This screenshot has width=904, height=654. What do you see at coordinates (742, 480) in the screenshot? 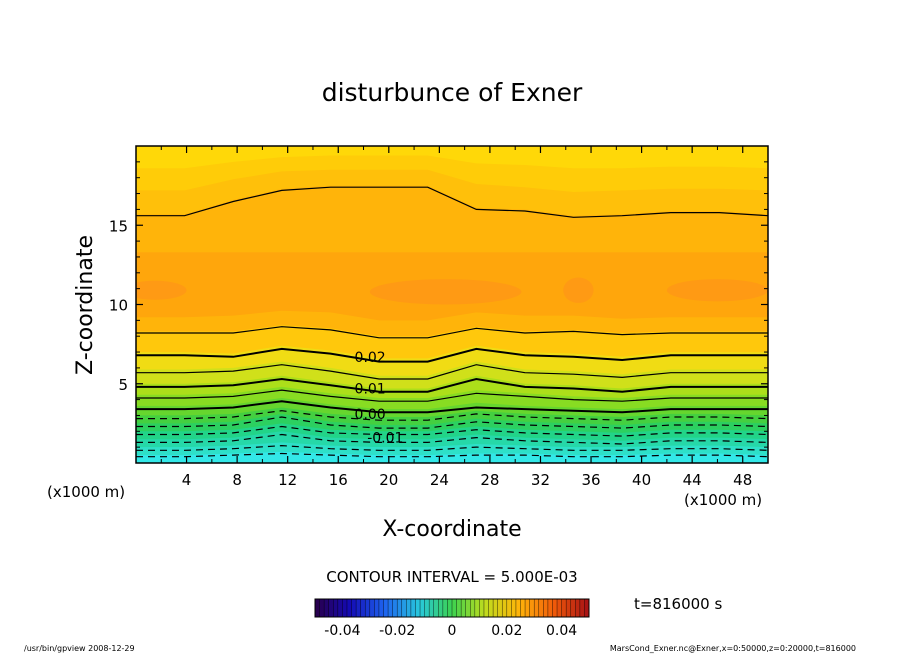
I see `x-tick-label: 48` at bounding box center [742, 480].